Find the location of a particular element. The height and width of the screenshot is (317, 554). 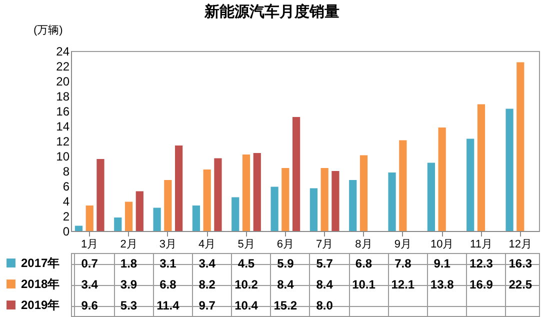

data-label: 9.1 is located at coordinates (442, 263).